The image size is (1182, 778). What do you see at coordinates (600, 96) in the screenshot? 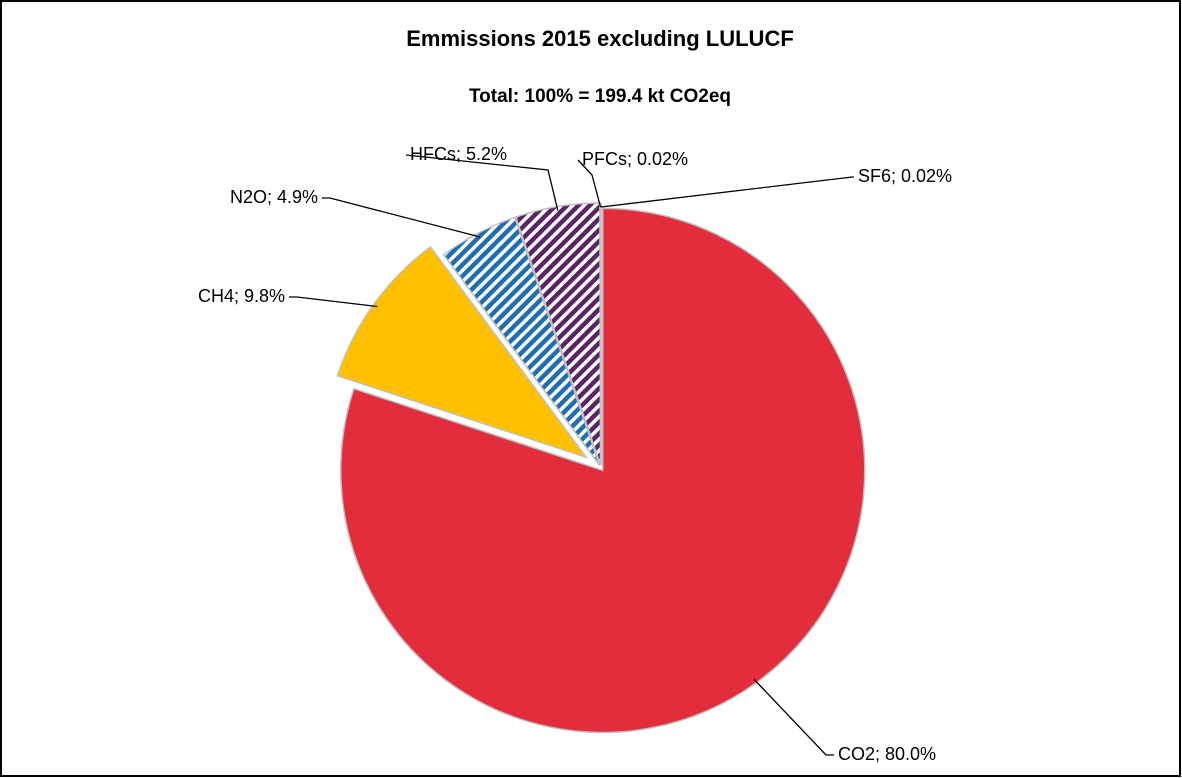
I see `chart-subtitle: Total: 100% = 199.4 kt CO2eq` at bounding box center [600, 96].